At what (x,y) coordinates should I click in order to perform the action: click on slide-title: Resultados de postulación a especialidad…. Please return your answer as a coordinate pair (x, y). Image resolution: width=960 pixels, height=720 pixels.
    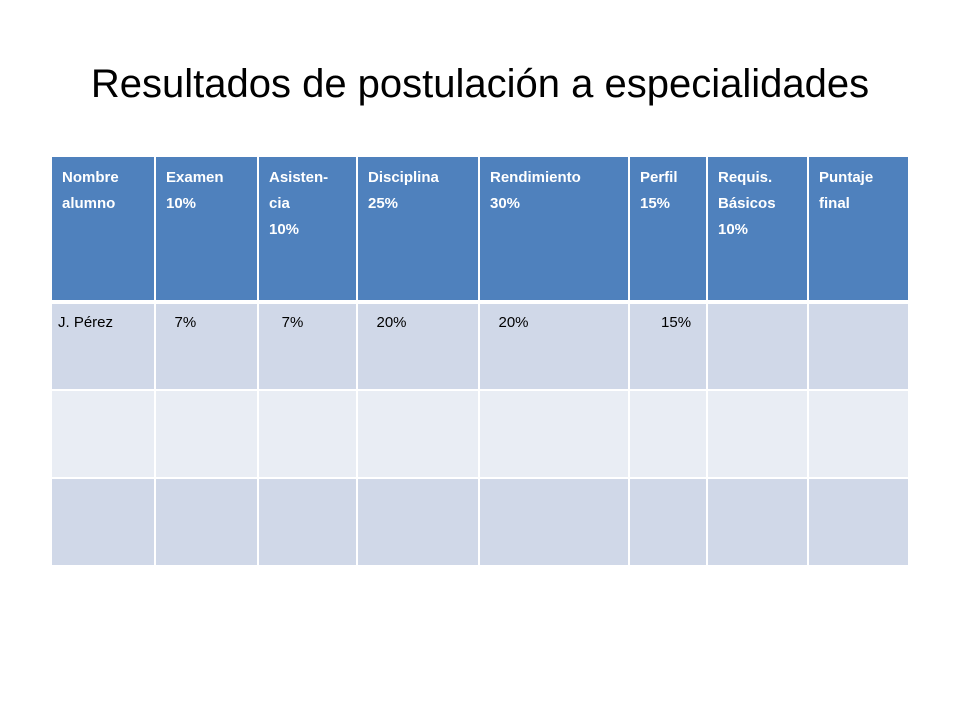
    Looking at the image, I should click on (480, 84).